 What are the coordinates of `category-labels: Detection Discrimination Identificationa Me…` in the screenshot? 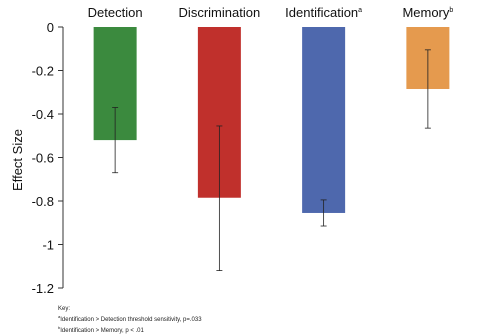 It's located at (271, 12).